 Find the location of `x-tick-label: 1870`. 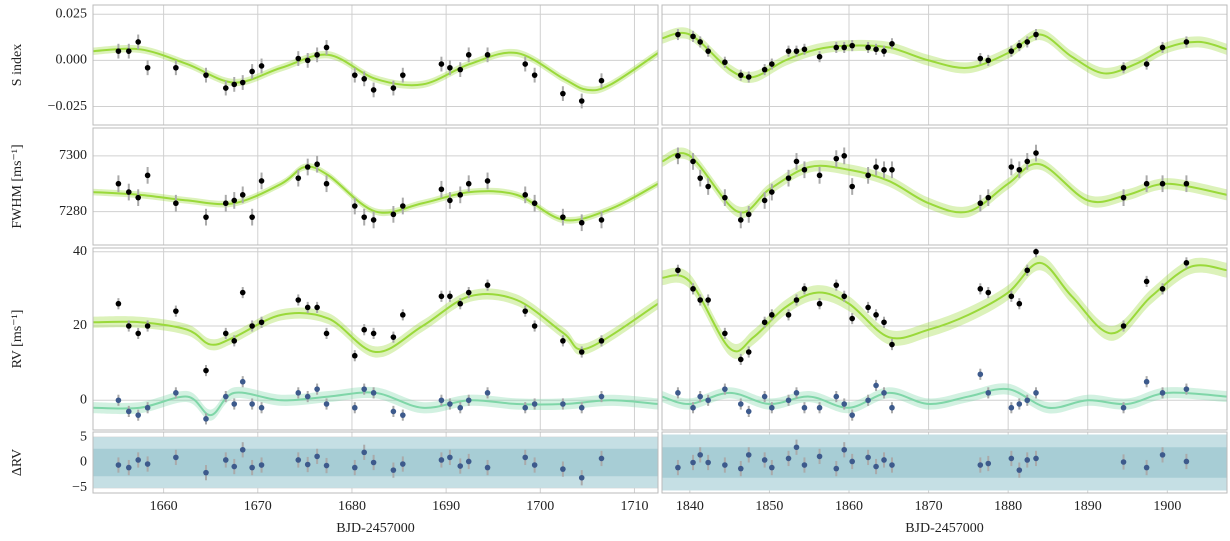

x-tick-label: 1870 is located at coordinates (929, 506).